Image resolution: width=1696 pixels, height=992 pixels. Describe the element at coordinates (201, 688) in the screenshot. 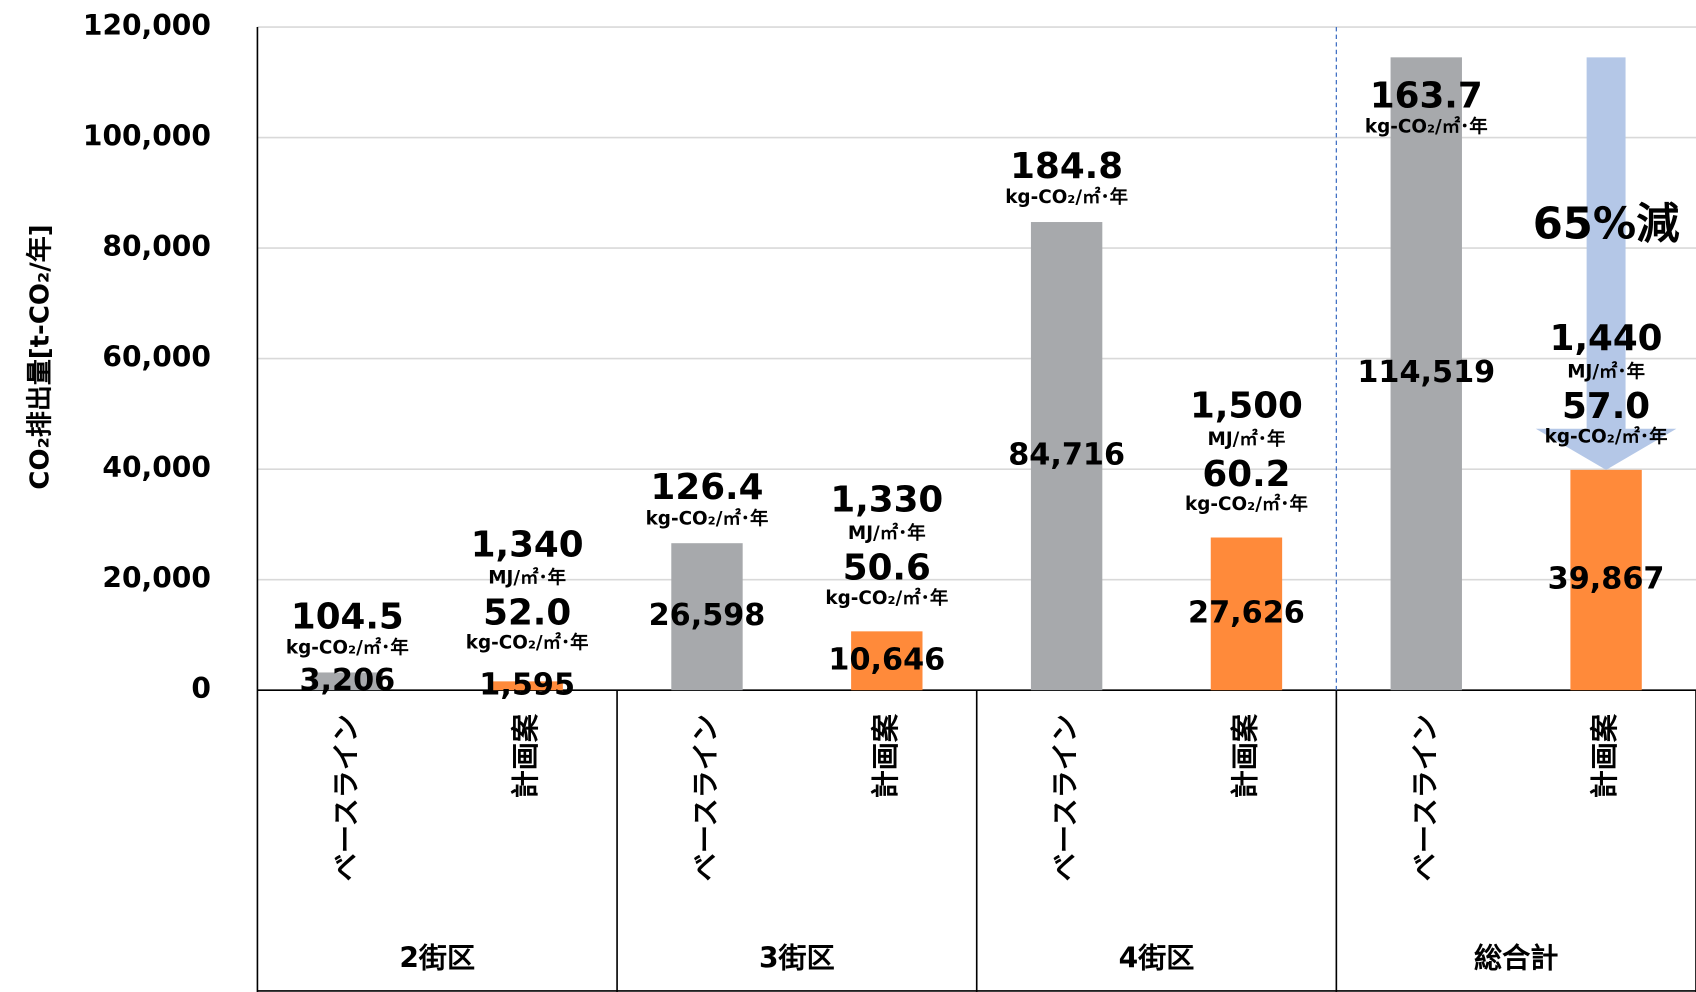

I see `y-tick-label: 0` at that location.